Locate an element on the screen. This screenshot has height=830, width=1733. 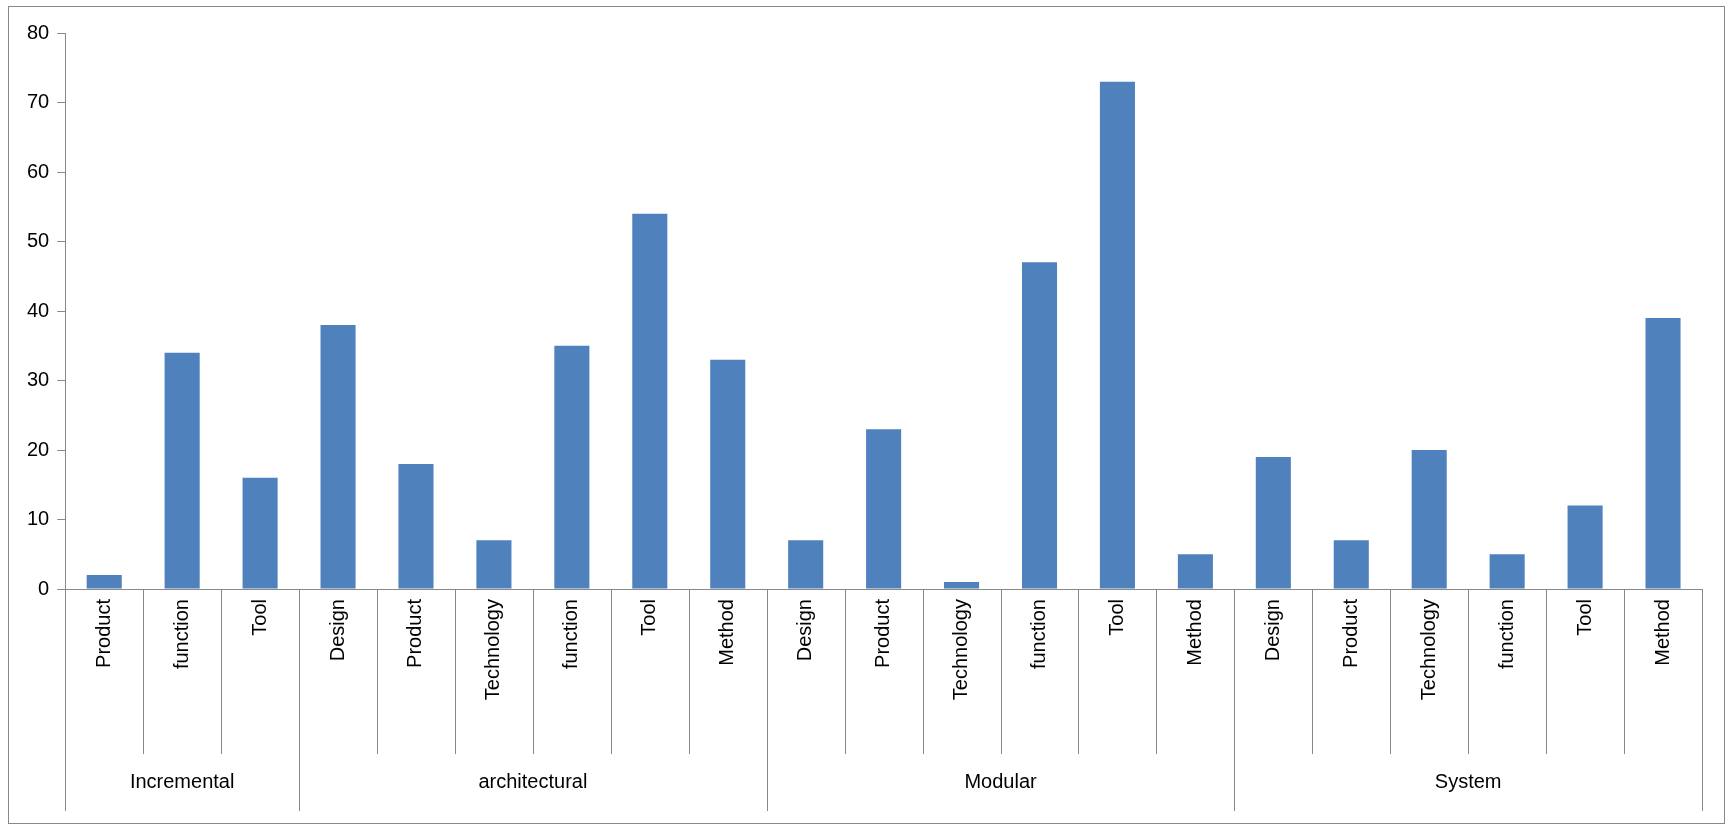
y-tick-label: 80 is located at coordinates (38, 31).